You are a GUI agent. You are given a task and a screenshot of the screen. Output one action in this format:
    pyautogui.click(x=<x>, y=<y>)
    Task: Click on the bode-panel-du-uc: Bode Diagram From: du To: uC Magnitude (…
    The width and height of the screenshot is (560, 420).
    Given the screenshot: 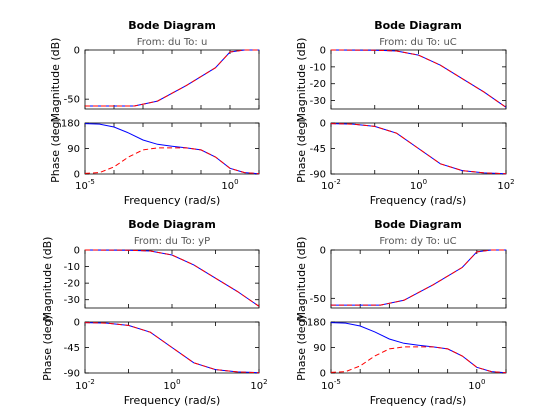 What is the action you would take?
    pyautogui.click(x=380, y=113)
    